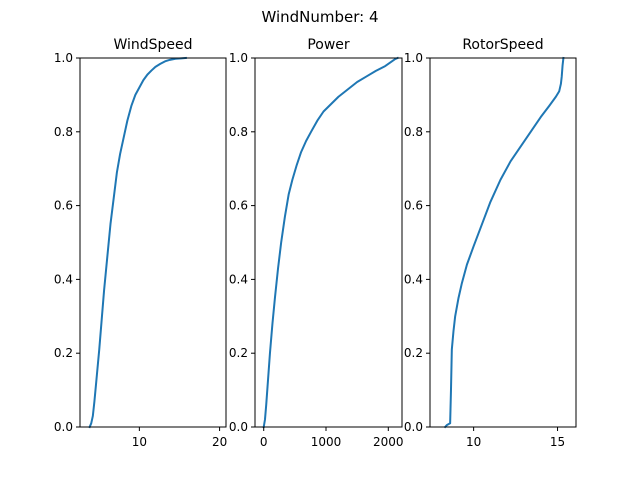 The height and width of the screenshot is (480, 640). I want to click on panel-title: Power, so click(328, 45).